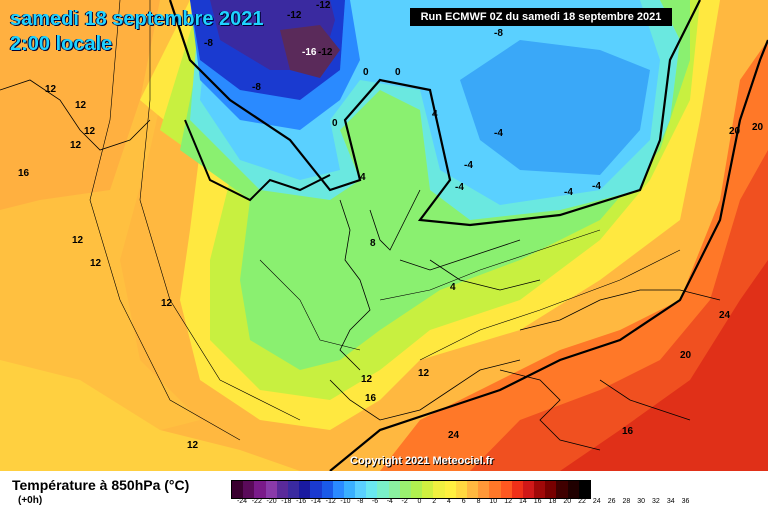  I want to click on color-scale-tick: 34, so click(670, 501).